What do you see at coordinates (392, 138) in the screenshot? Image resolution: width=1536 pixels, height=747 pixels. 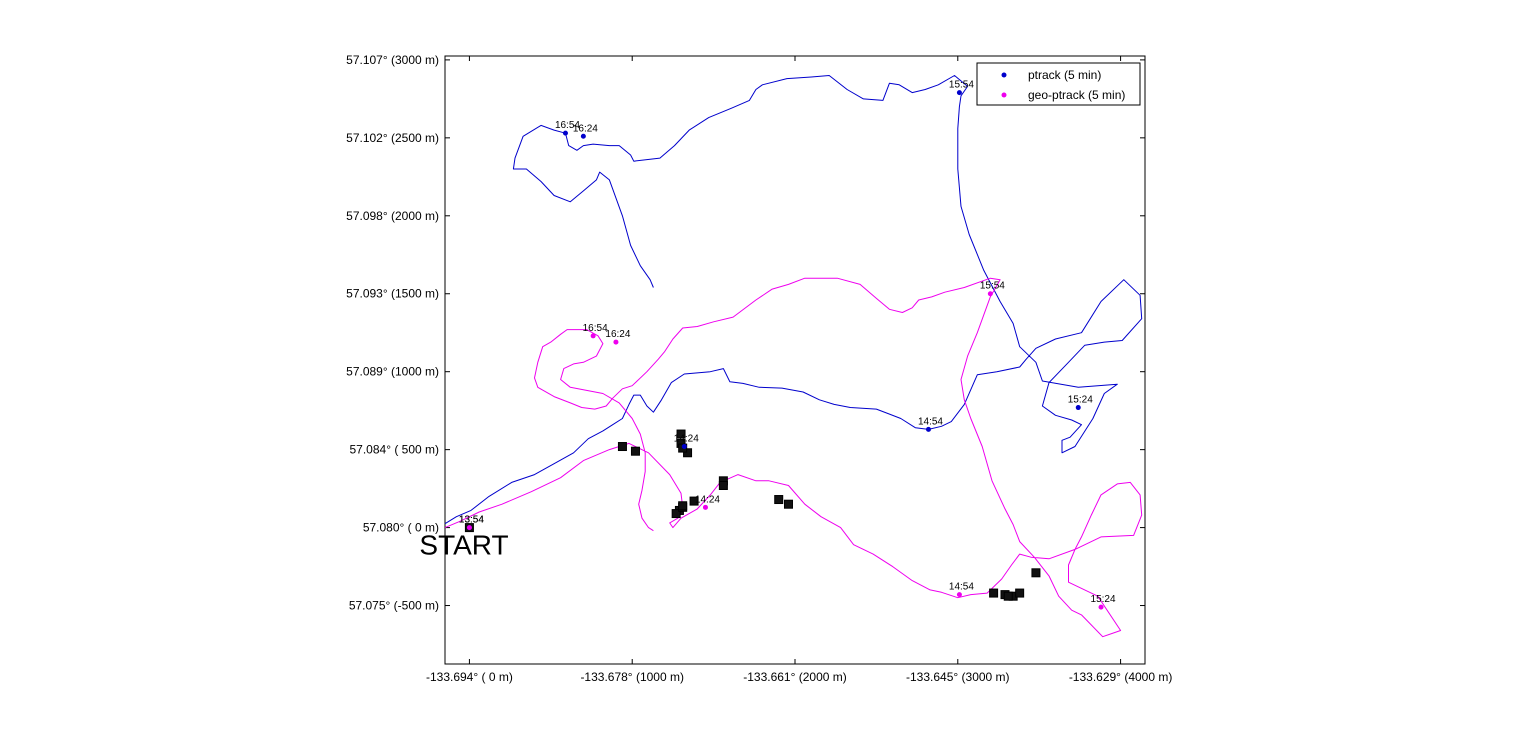 I see `y-tick-label: 57.102° (2500 m)` at bounding box center [392, 138].